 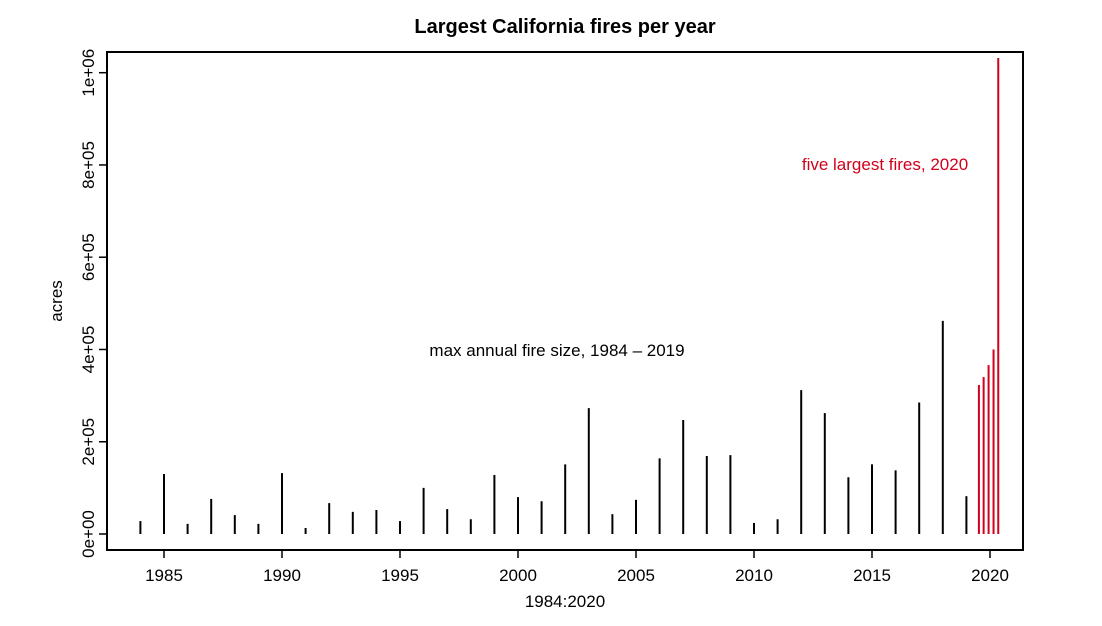 I want to click on y-tick-label: 4e+05, so click(x=88, y=350).